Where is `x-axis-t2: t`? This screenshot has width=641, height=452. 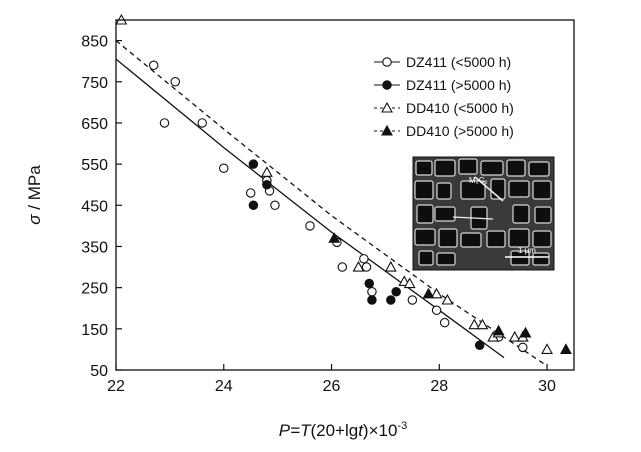 x-axis-t2: t is located at coordinates (361, 430).